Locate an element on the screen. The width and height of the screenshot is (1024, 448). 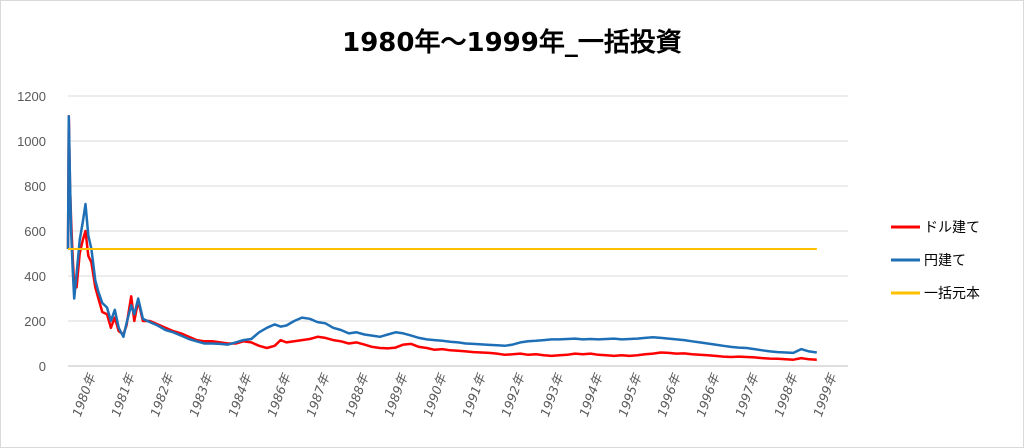
x-tick-label: 1989年 is located at coordinates (396, 394).